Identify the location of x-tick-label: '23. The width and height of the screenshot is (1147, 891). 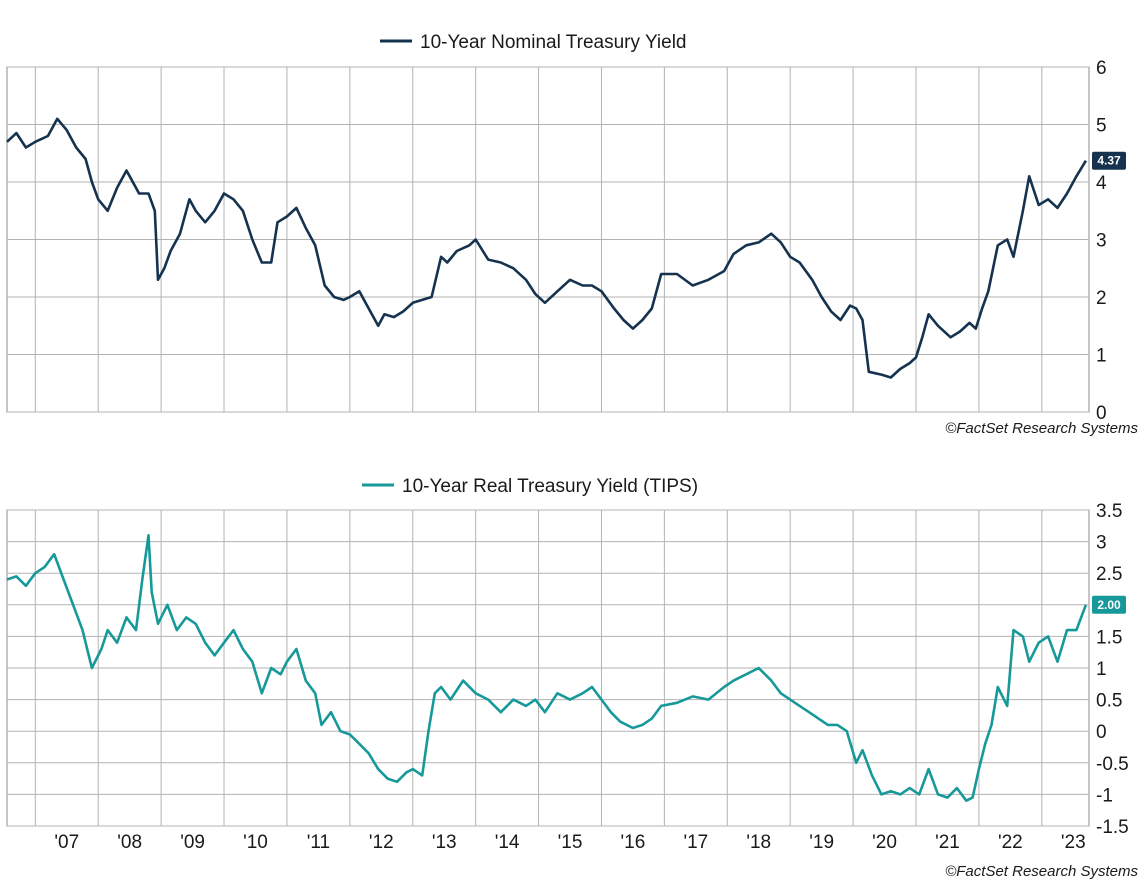
(1073, 842).